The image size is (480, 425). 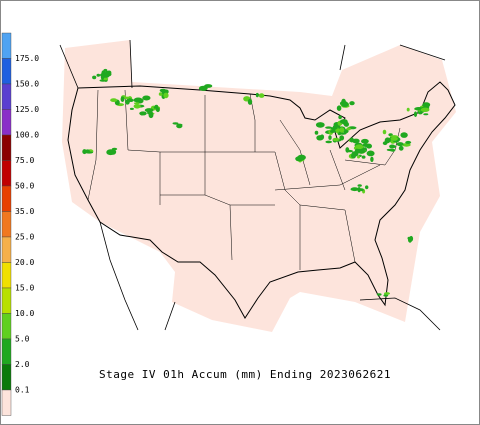 What do you see at coordinates (24, 186) in the screenshot?
I see `colorbar-label: 50.0` at bounding box center [24, 186].